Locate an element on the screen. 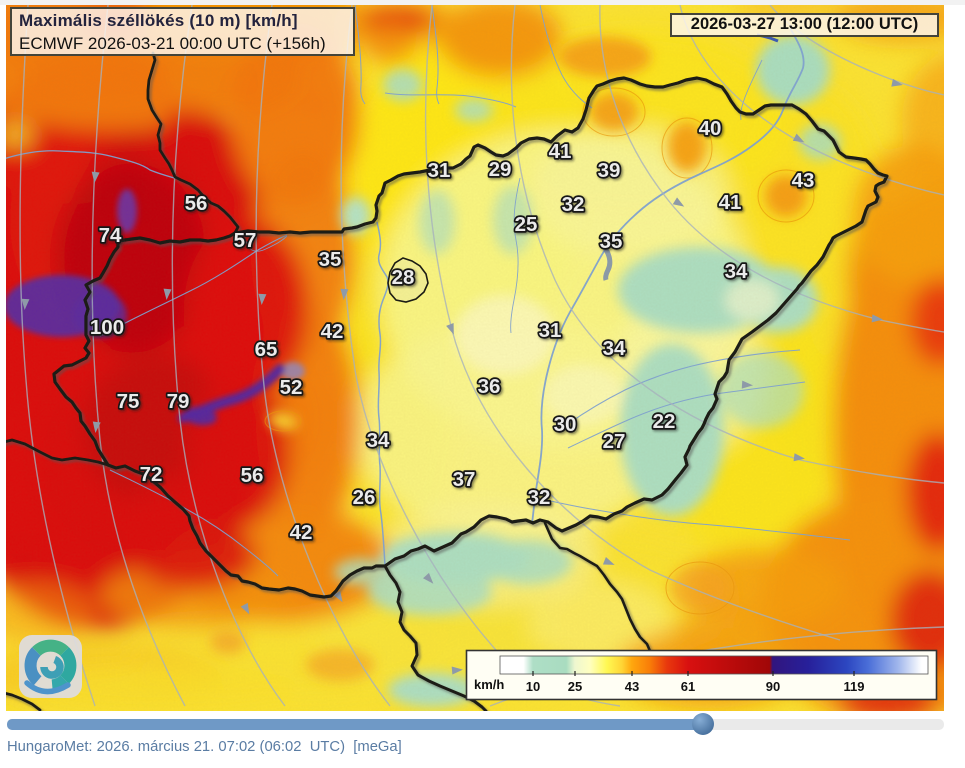  svg-text: 90 is located at coordinates (773, 686).